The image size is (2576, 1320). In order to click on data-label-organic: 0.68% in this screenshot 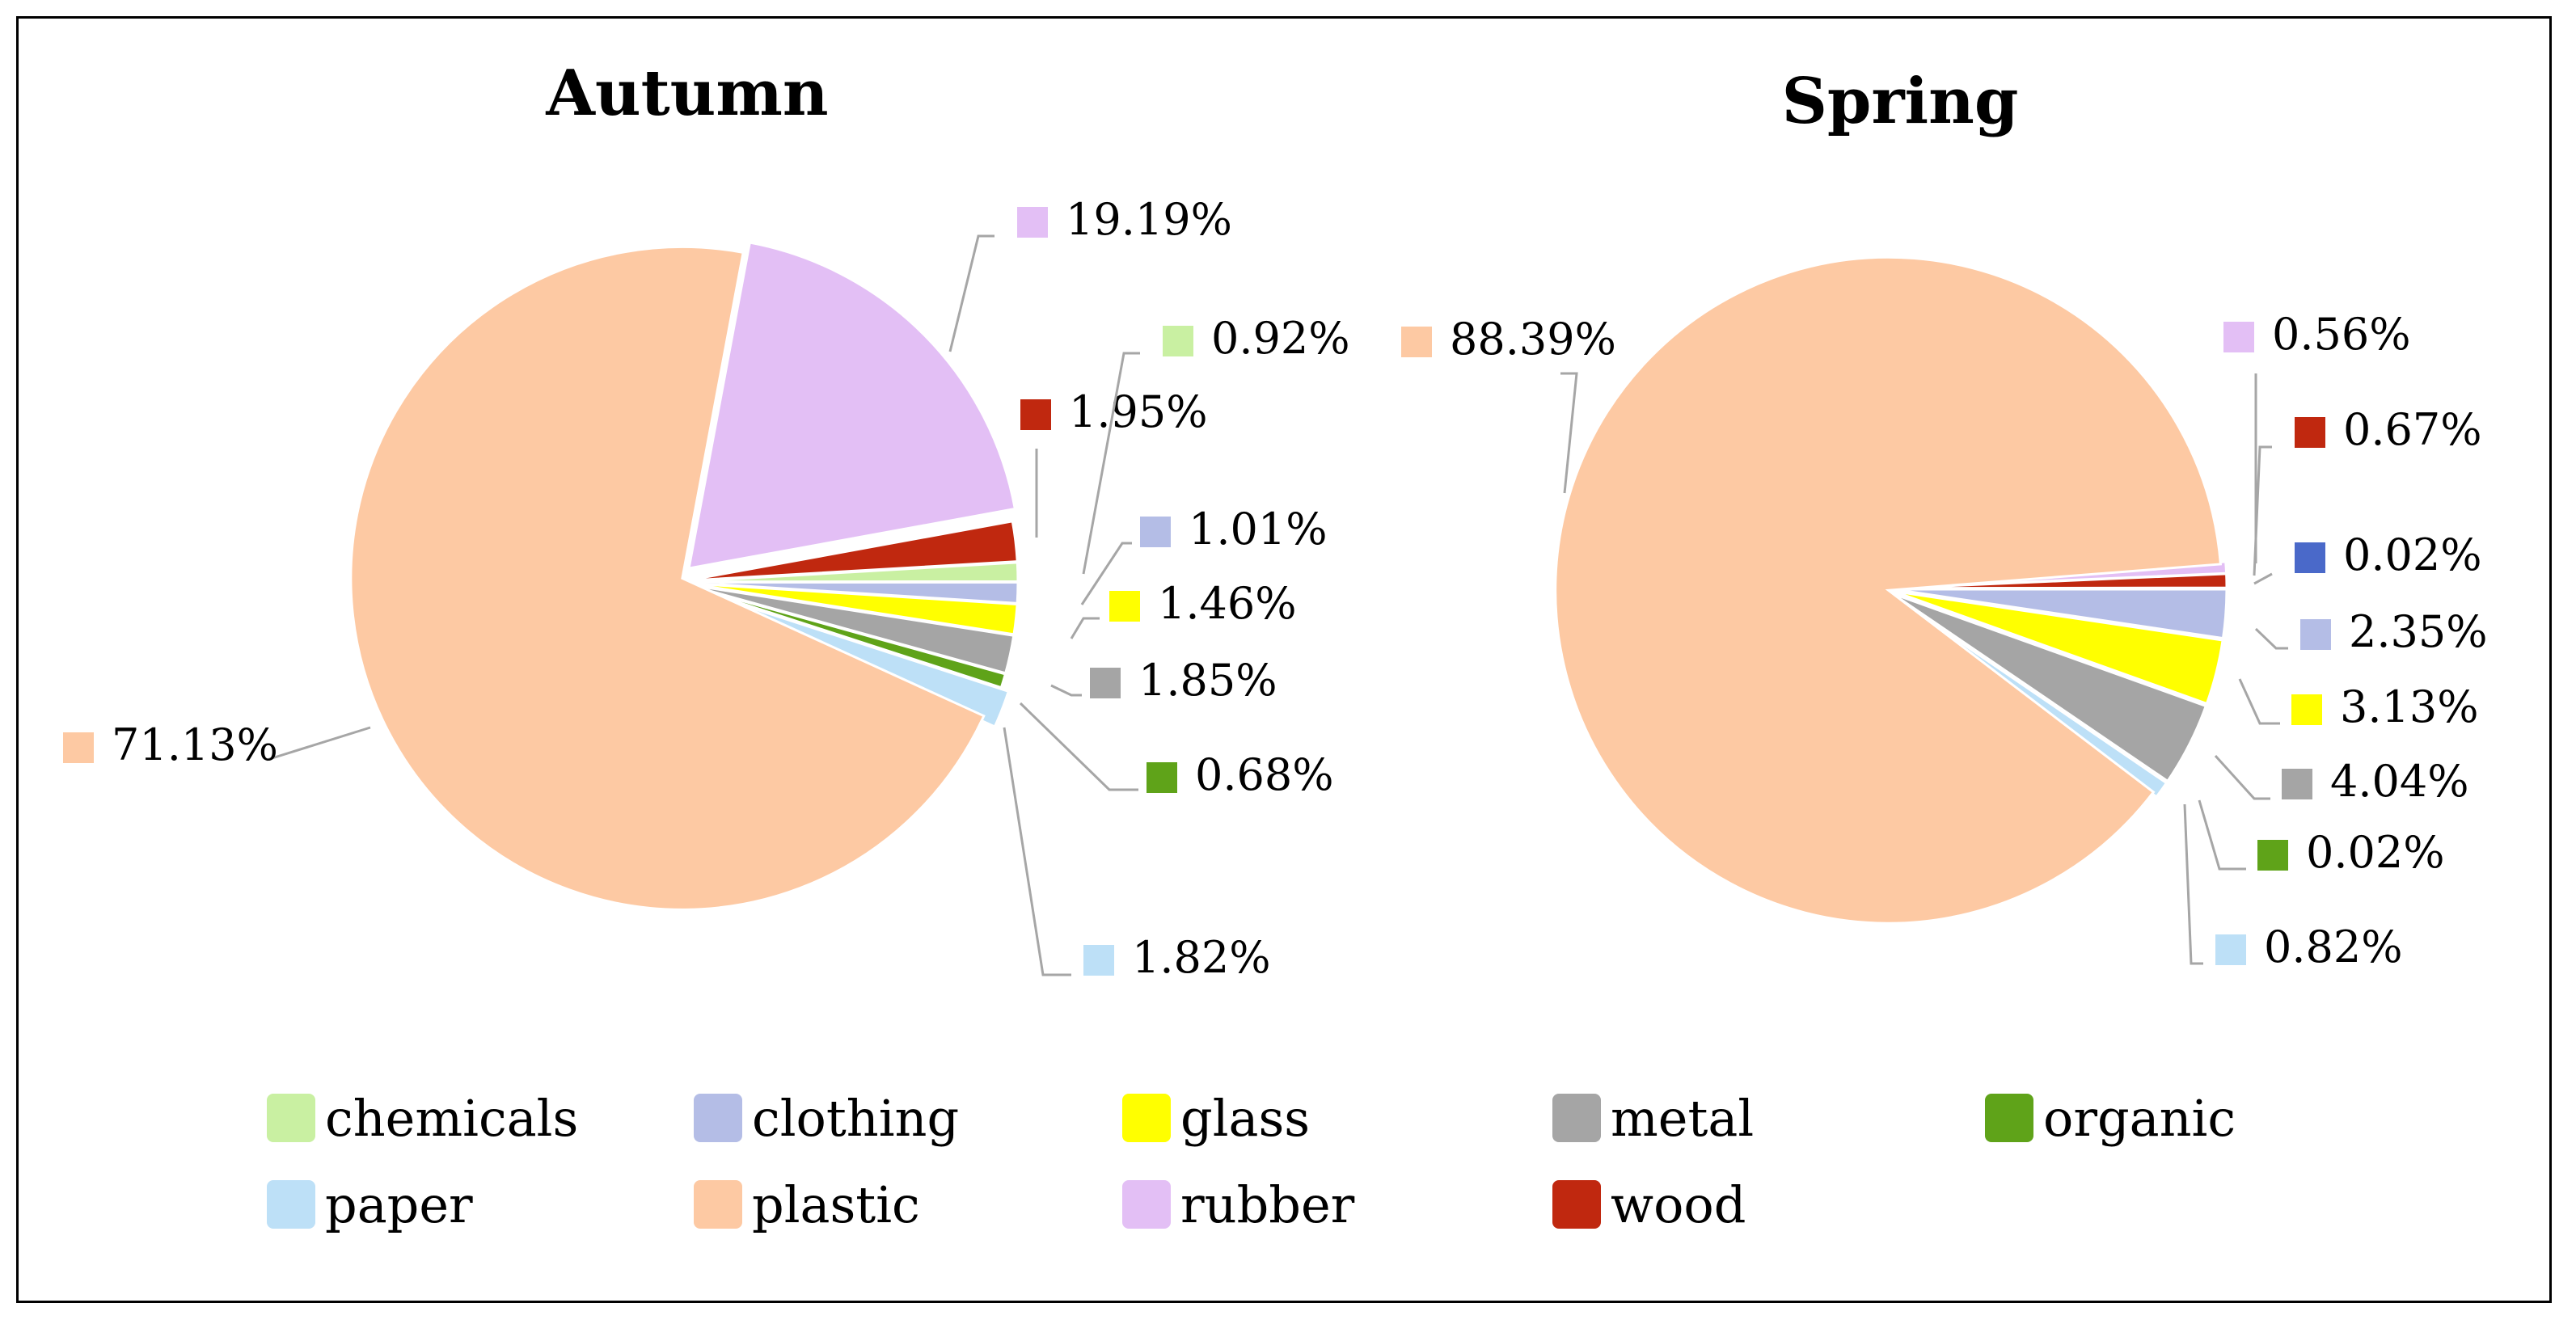, I will do `click(1264, 774)`.